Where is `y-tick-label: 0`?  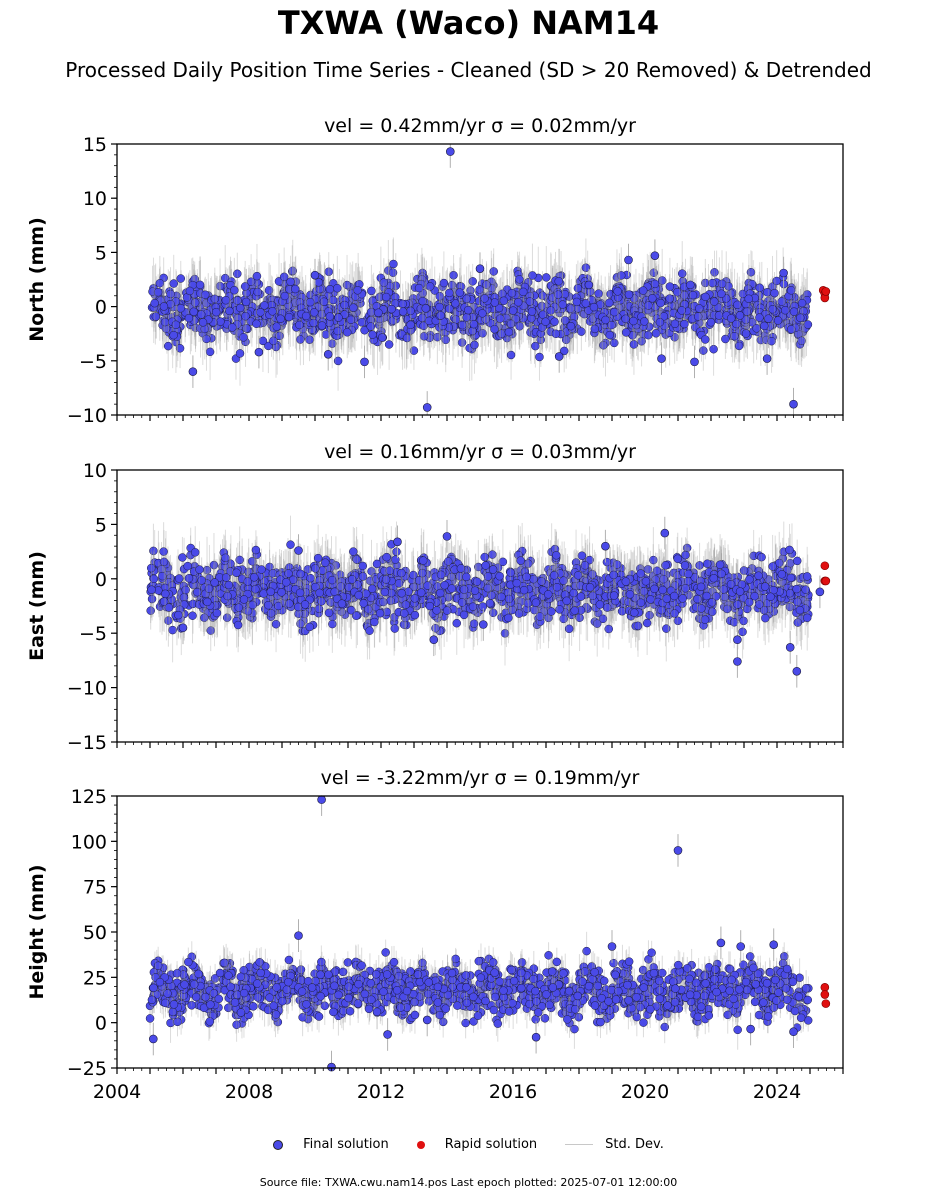 y-tick-label: 0 is located at coordinates (101, 308).